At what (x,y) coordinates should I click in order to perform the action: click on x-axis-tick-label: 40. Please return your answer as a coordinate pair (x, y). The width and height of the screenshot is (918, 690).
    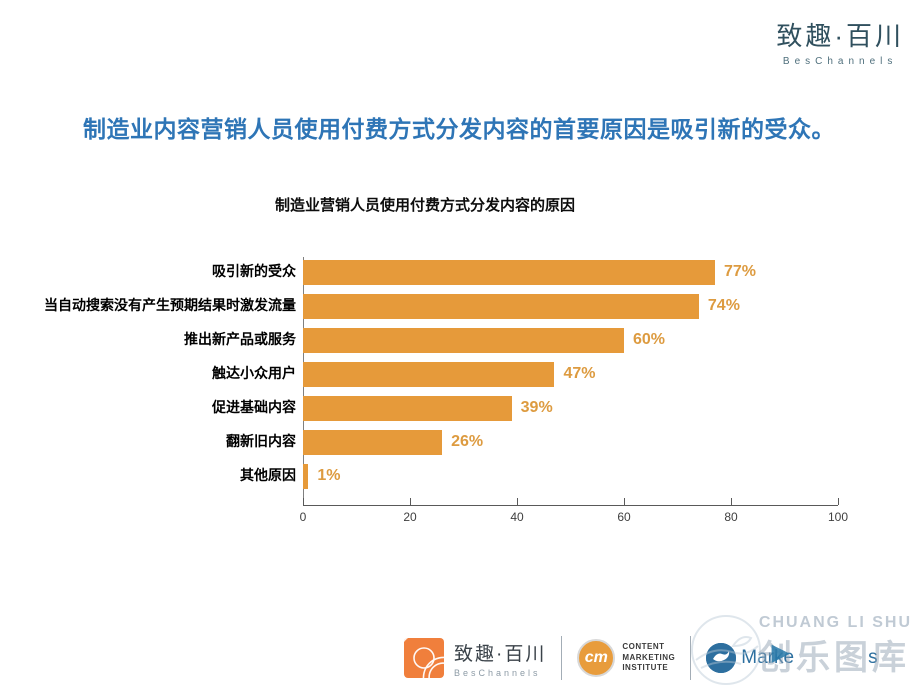
    Looking at the image, I should click on (517, 517).